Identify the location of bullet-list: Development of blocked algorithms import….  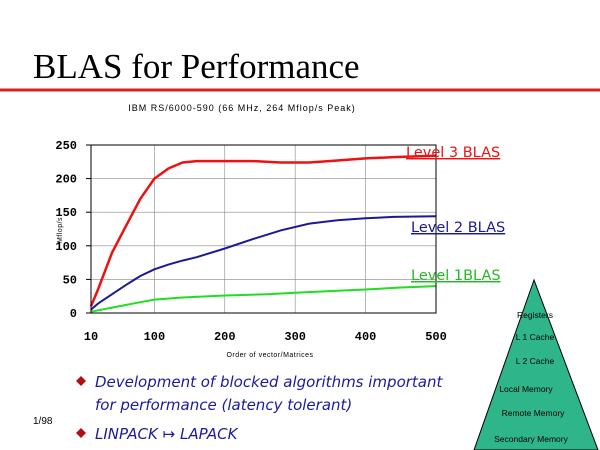
(259, 408).